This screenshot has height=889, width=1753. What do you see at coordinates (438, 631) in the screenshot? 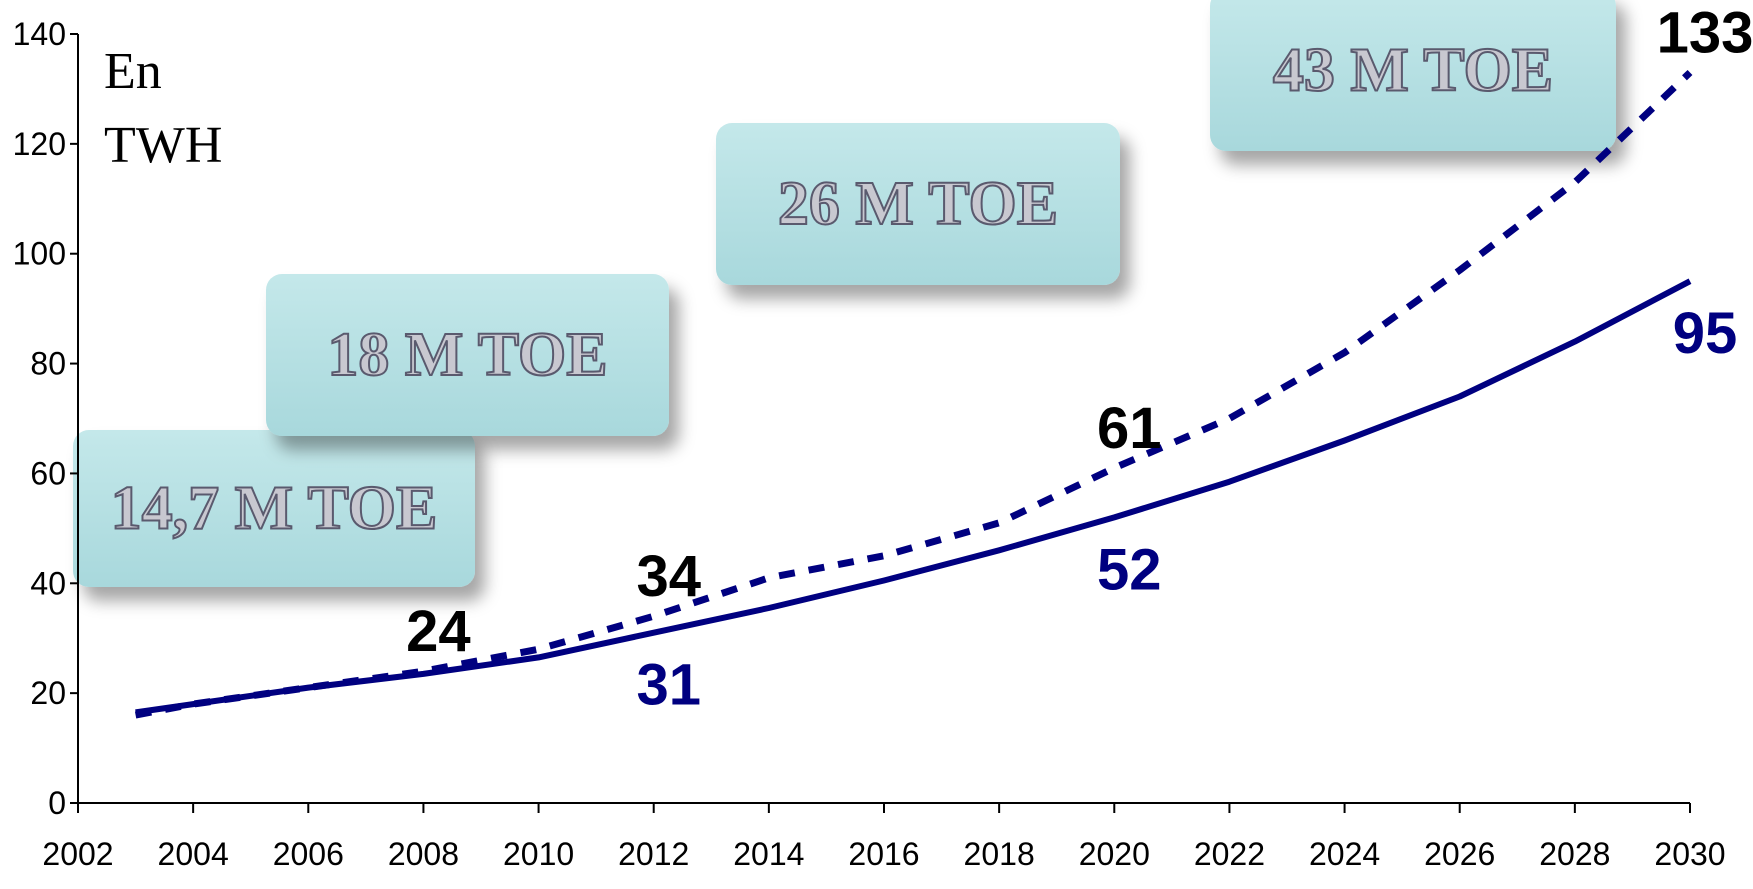
I see `data-label: 24` at bounding box center [438, 631].